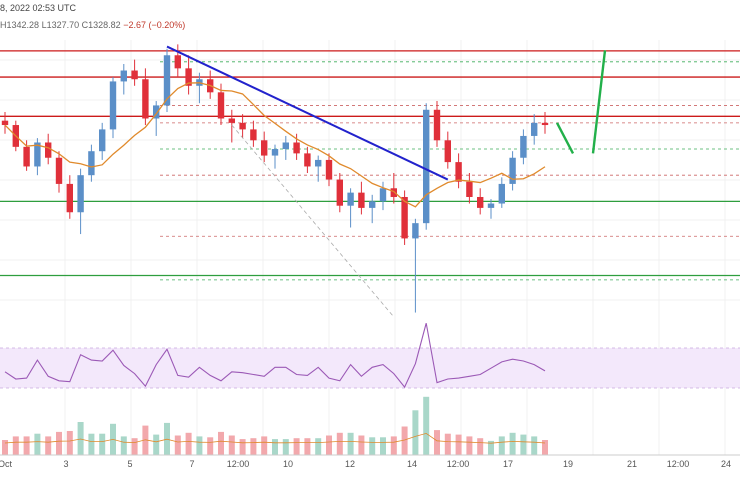 This screenshot has height=492, width=740. I want to click on x-tick-label: 12, so click(350, 464).